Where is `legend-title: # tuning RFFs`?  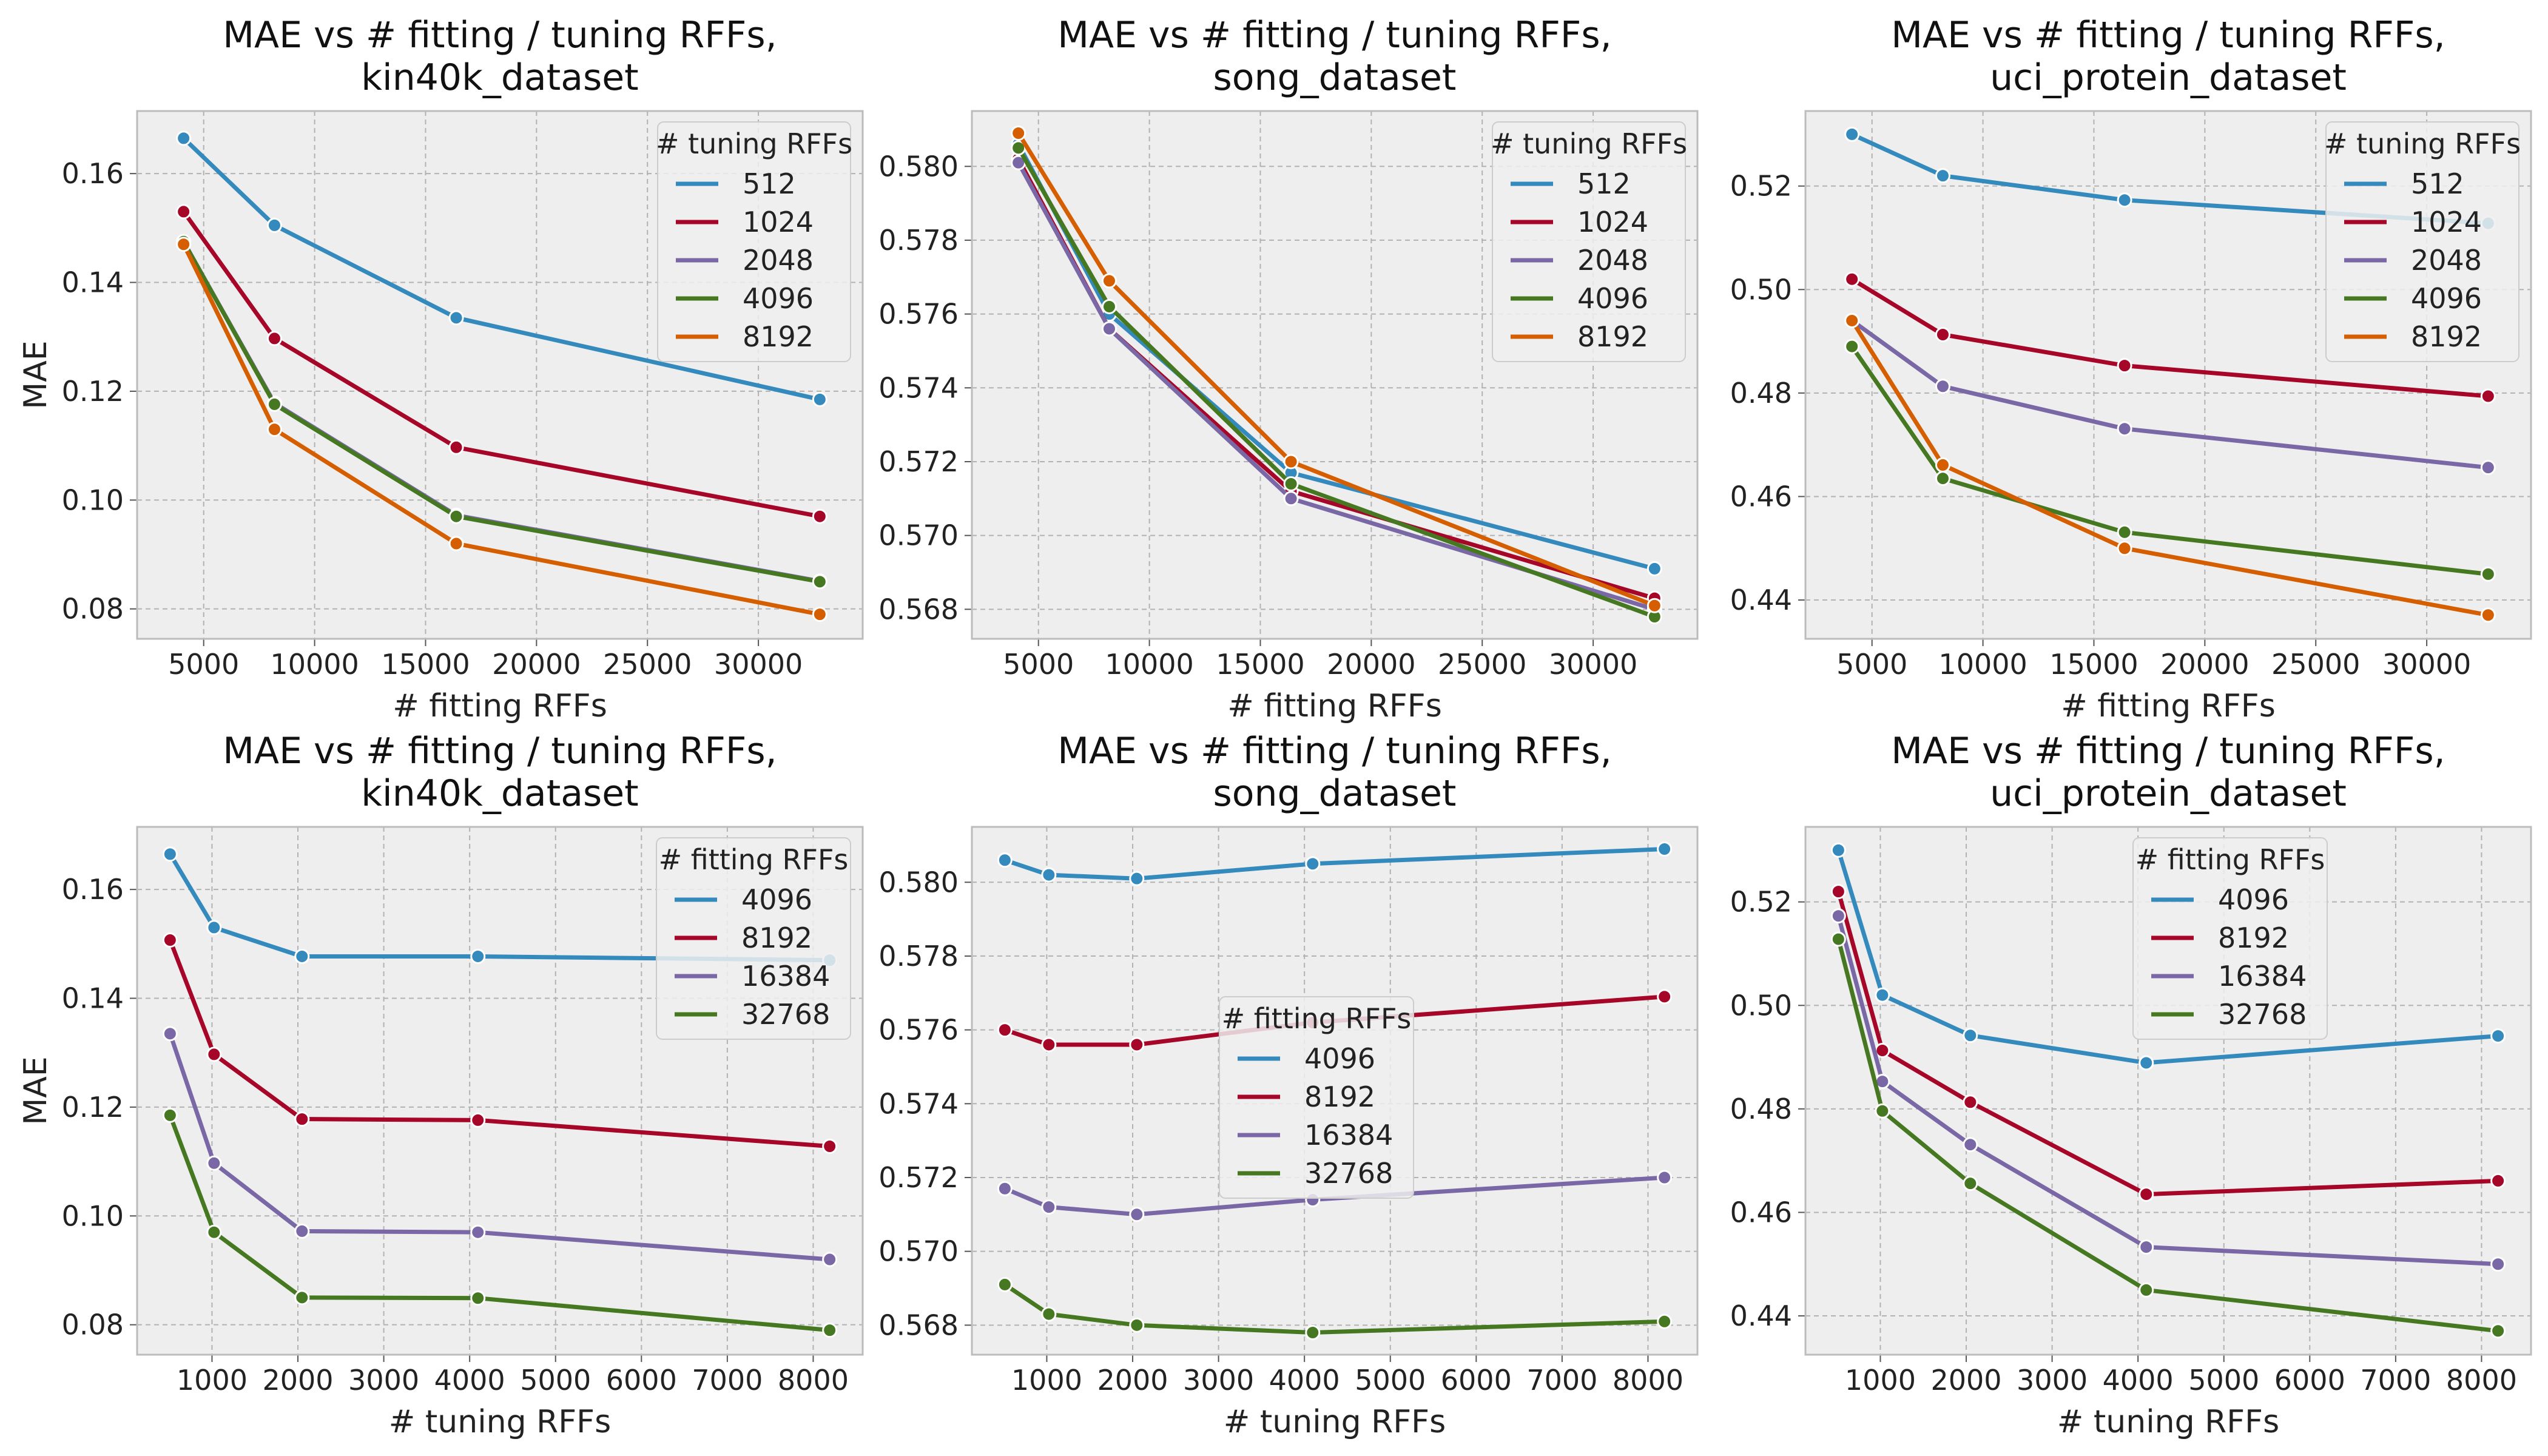
legend-title: # tuning RFFs is located at coordinates (754, 143).